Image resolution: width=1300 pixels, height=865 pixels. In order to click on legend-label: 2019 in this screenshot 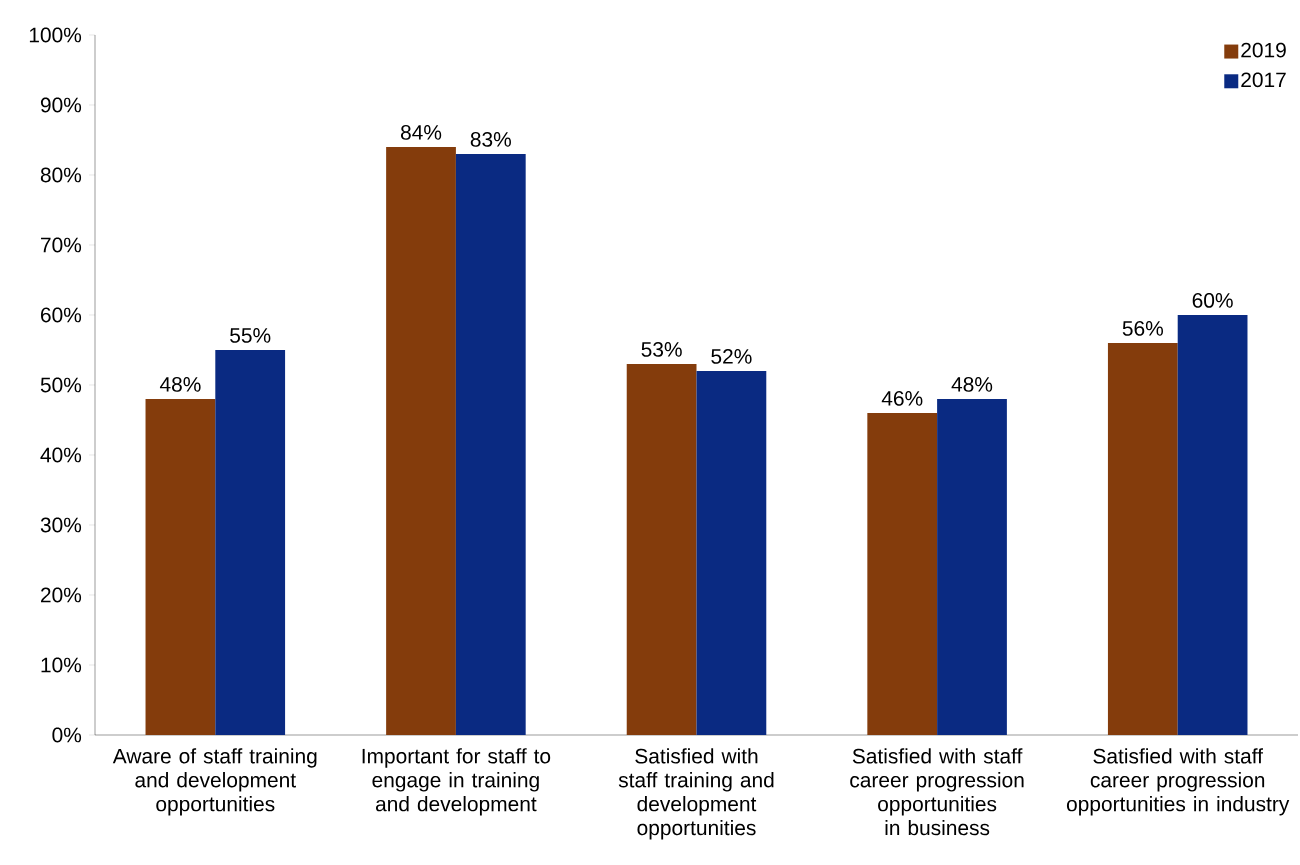, I will do `click(1263, 50)`.